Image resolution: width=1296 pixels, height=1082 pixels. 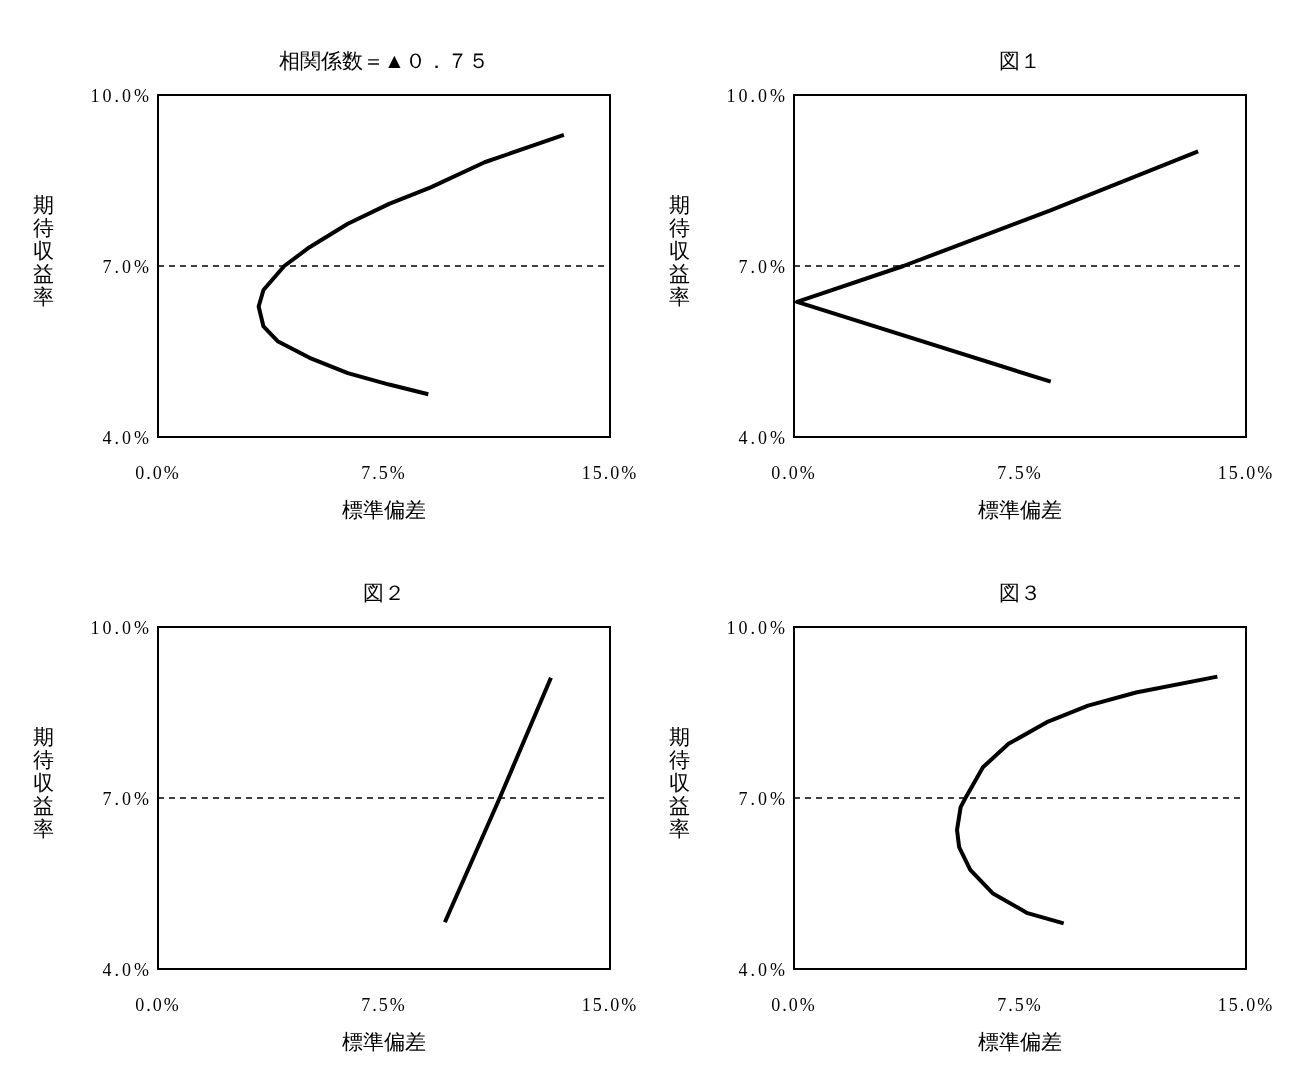 What do you see at coordinates (1020, 61) in the screenshot?
I see `chart-title: 図１` at bounding box center [1020, 61].